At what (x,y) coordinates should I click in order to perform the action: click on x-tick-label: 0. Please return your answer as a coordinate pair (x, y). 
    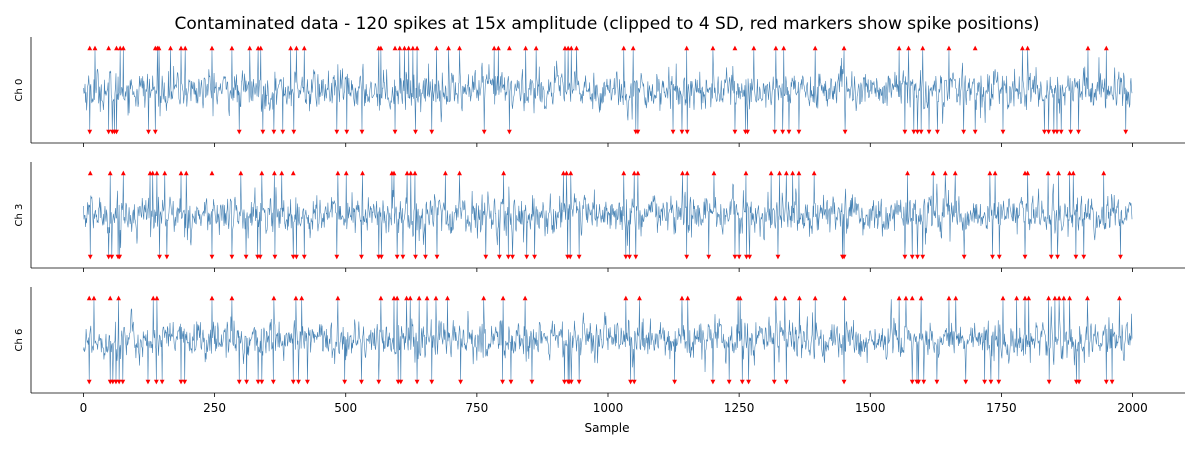
    Looking at the image, I should click on (84, 408).